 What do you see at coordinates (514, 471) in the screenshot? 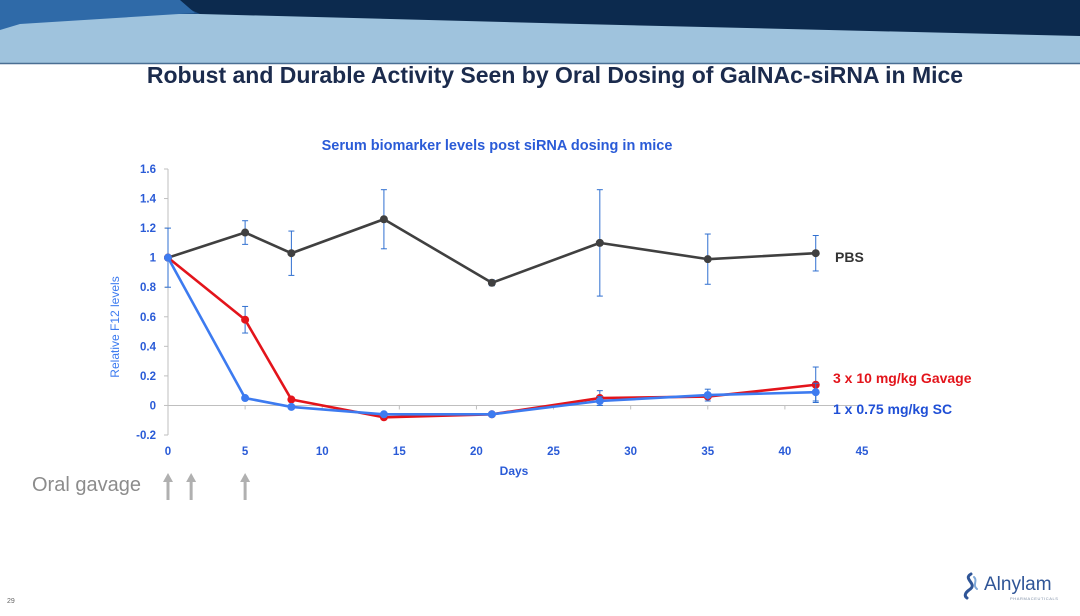
I see `x-axis-label: Days` at bounding box center [514, 471].